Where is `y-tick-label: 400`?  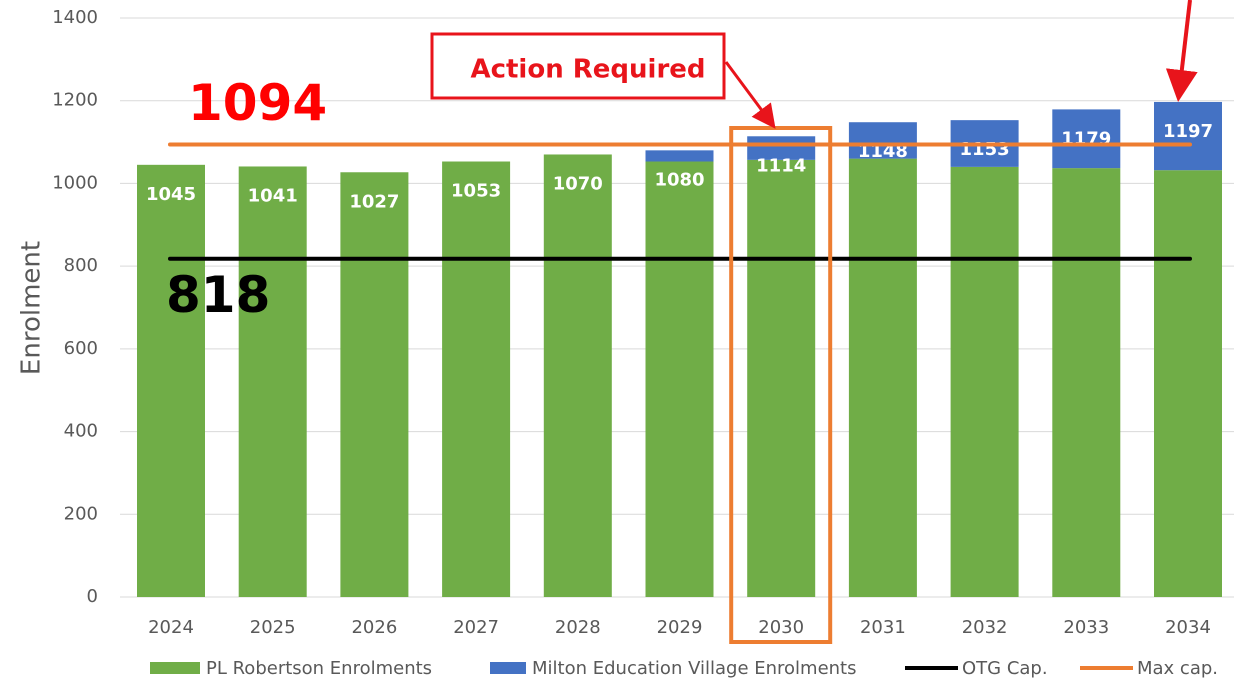 y-tick-label: 400 is located at coordinates (81, 431).